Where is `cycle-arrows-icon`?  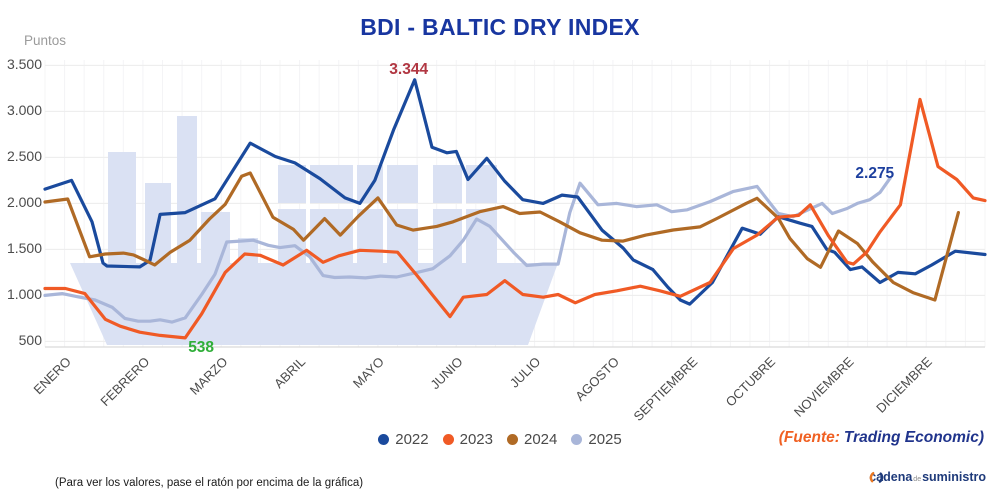
cycle-arrows-icon is located at coordinates (876, 477).